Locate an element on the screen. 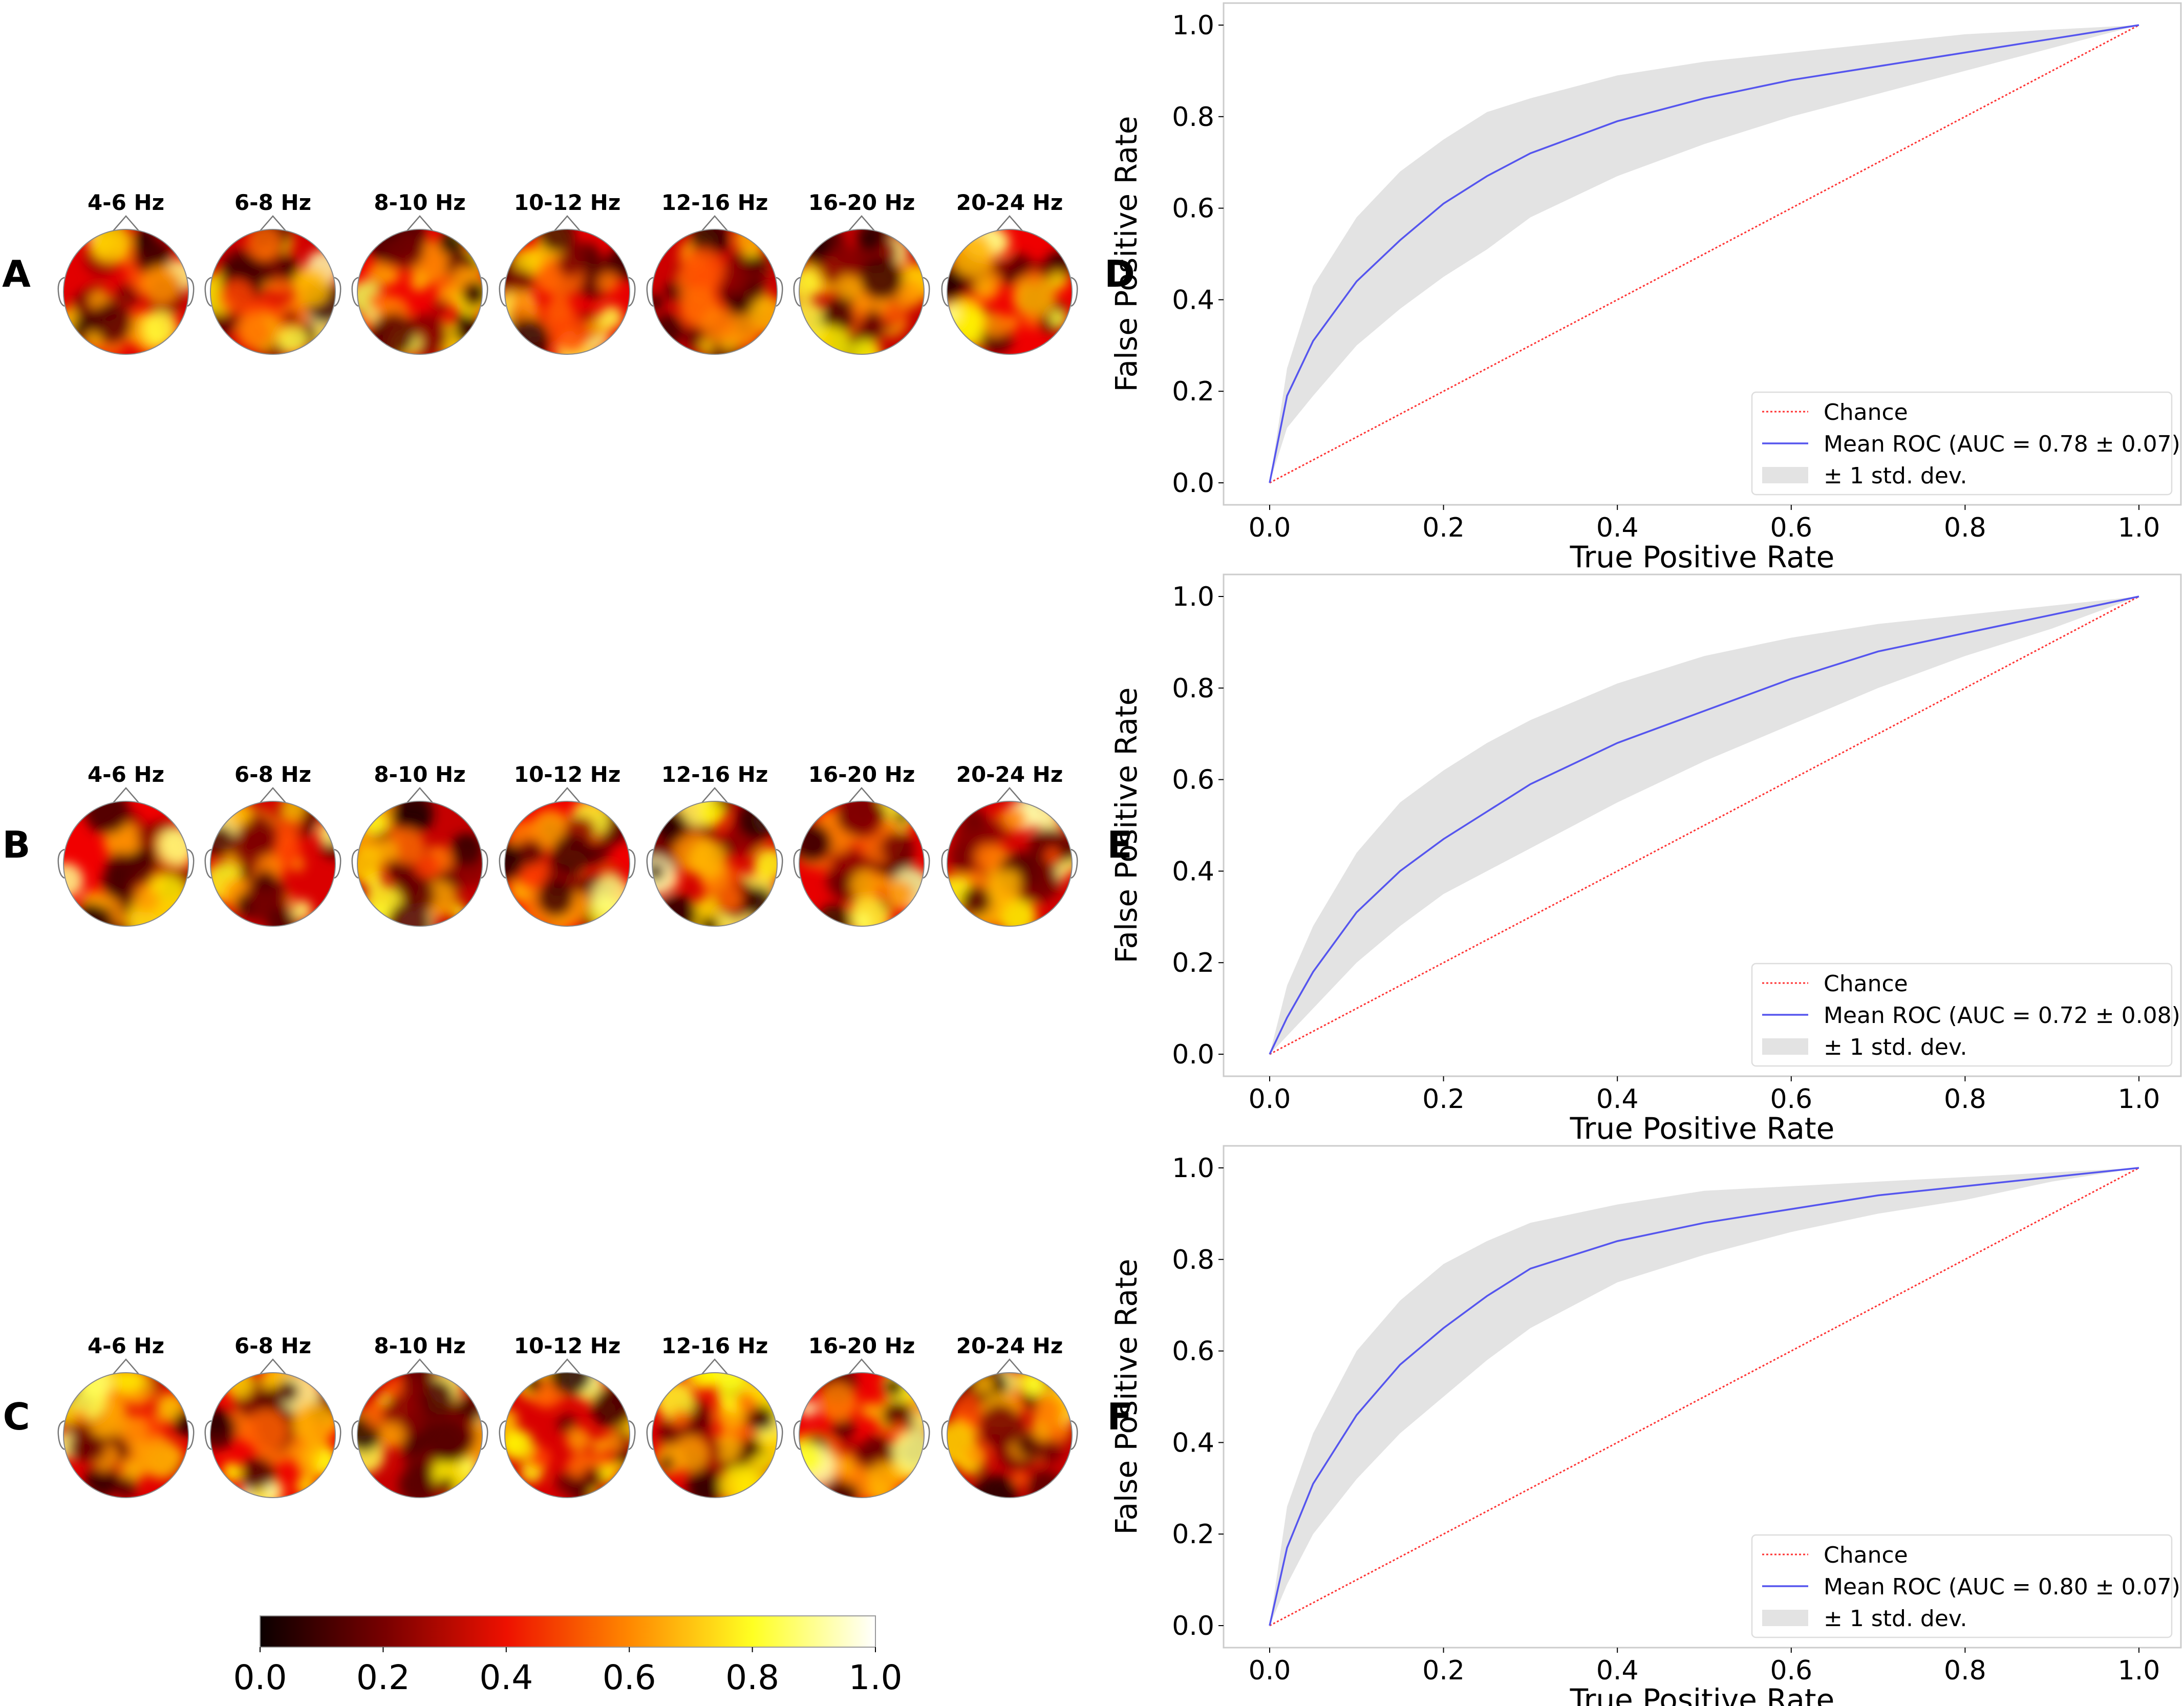  topomap-a-1: 4-6 Hz is located at coordinates (126, 273).